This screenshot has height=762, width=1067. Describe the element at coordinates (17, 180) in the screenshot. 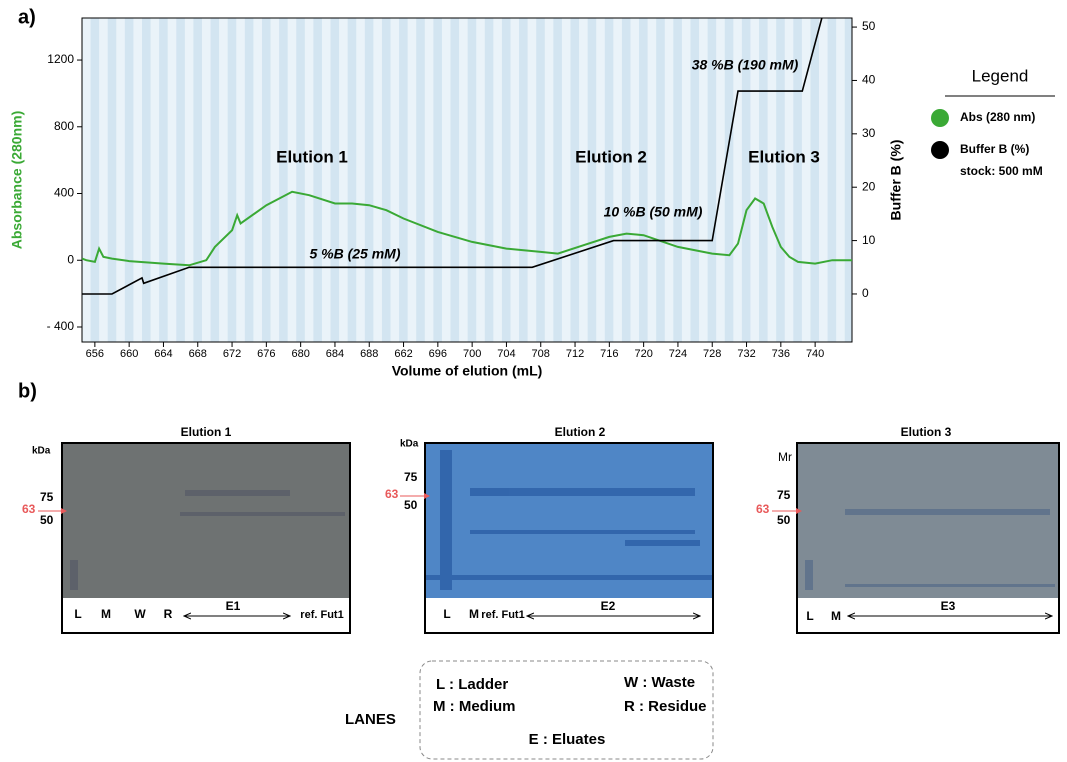

I see `y-axis-label: Absorbance (280nm)` at that location.